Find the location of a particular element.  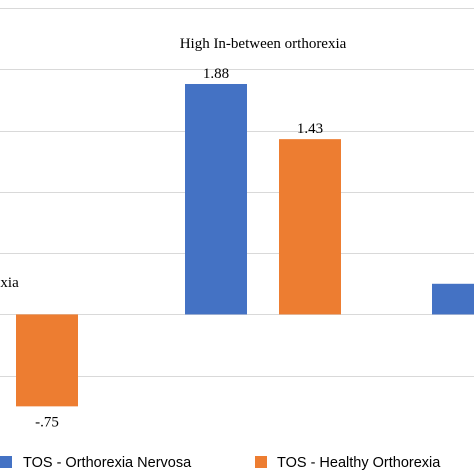

legend-label-healthy-orthorexia: TOS - Healthy Orthorexia is located at coordinates (359, 463).